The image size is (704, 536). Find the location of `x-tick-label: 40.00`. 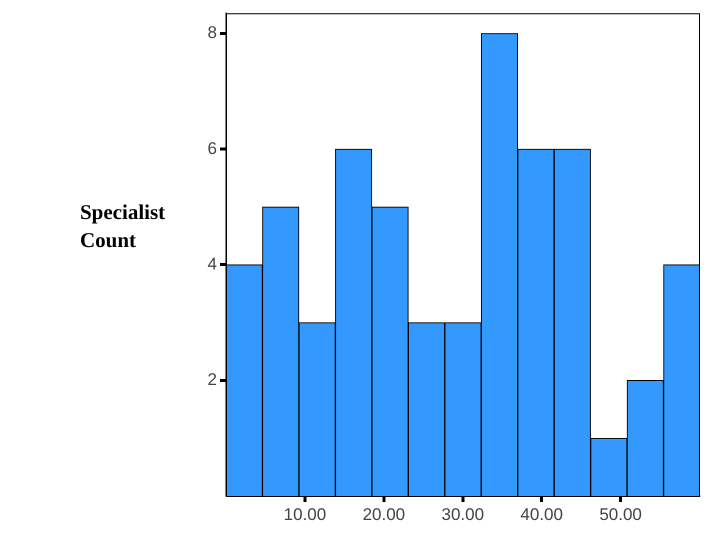

x-tick-label: 40.00 is located at coordinates (541, 514).